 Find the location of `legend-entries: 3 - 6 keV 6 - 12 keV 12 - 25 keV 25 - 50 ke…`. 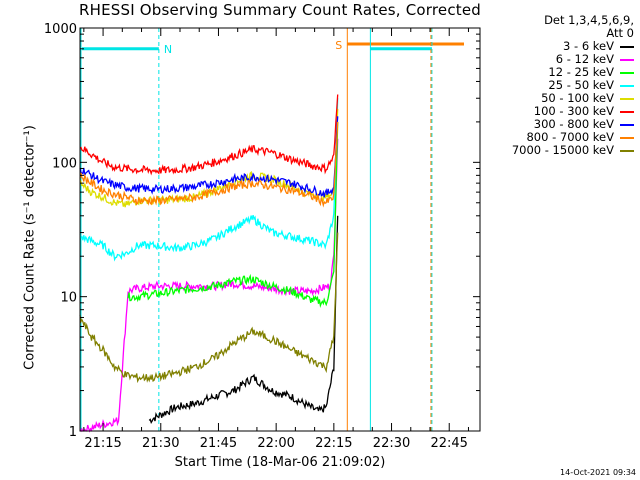

legend-entries: 3 - 6 keV 6 - 12 keV 12 - 25 keV 25 - 50 ke… is located at coordinates (554, 98).